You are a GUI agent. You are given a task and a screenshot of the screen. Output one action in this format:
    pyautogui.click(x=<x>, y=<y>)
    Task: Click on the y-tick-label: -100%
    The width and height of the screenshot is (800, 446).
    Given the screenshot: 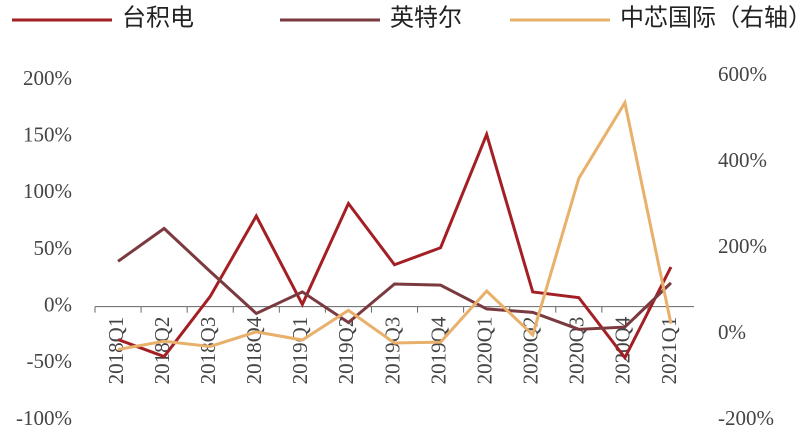 What is the action you would take?
    pyautogui.click(x=44, y=418)
    